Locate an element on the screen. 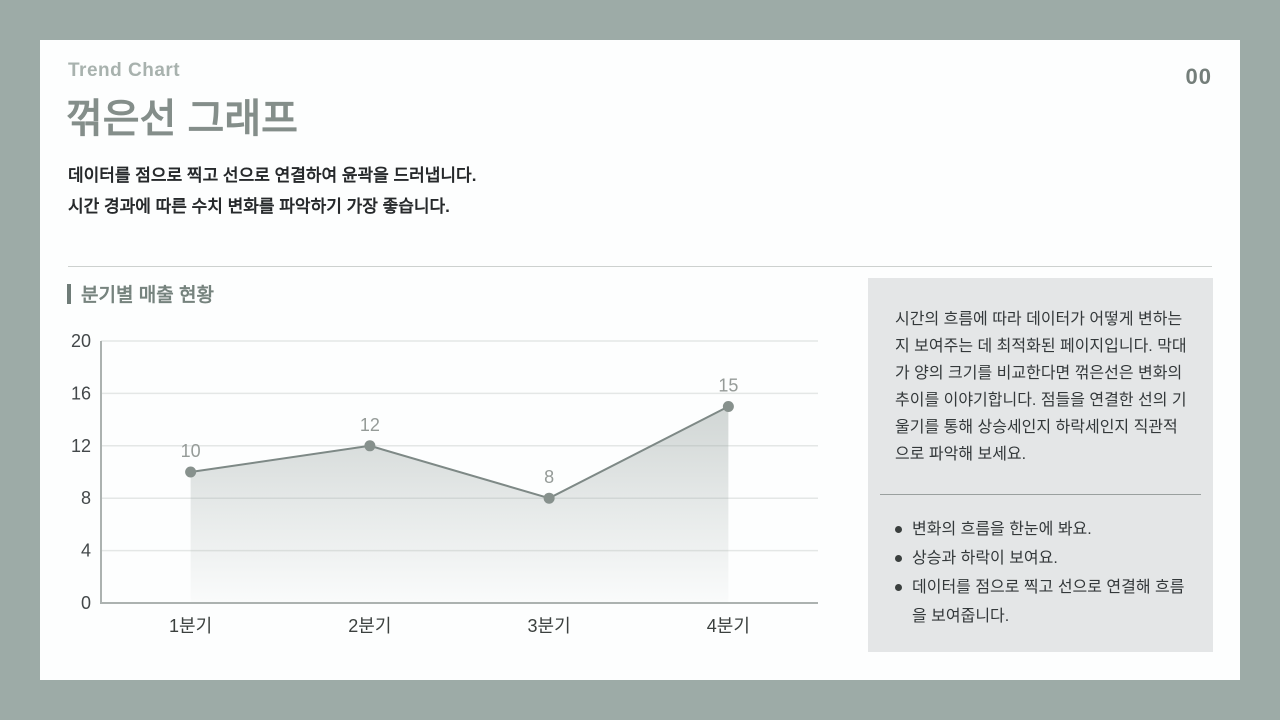 The image size is (1280, 720). chart-value-label: 10 is located at coordinates (191, 451).